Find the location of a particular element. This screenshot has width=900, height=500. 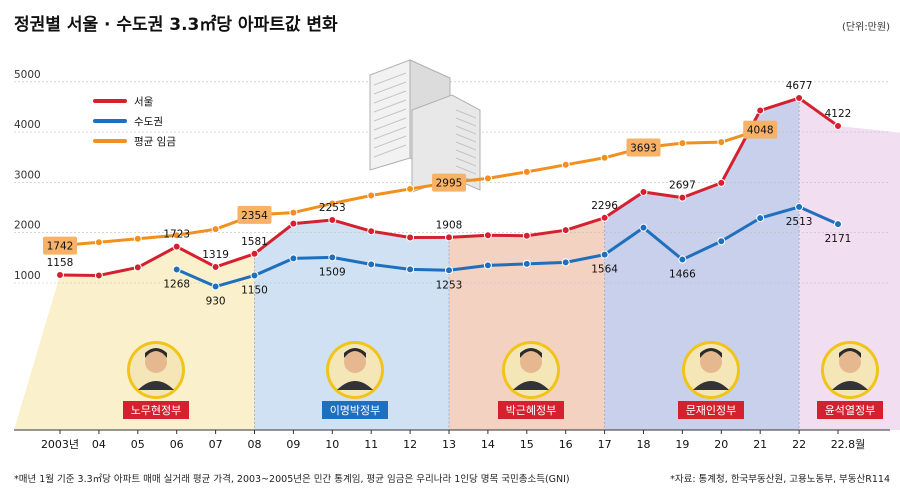

data-label: 1268 is located at coordinates (176, 285).